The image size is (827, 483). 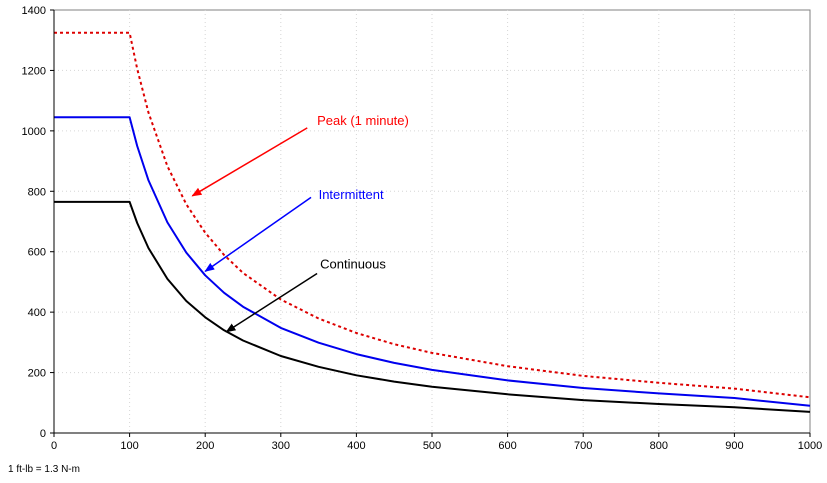 What do you see at coordinates (249, 162) in the screenshot?
I see `annotation-peak-arrow` at bounding box center [249, 162].